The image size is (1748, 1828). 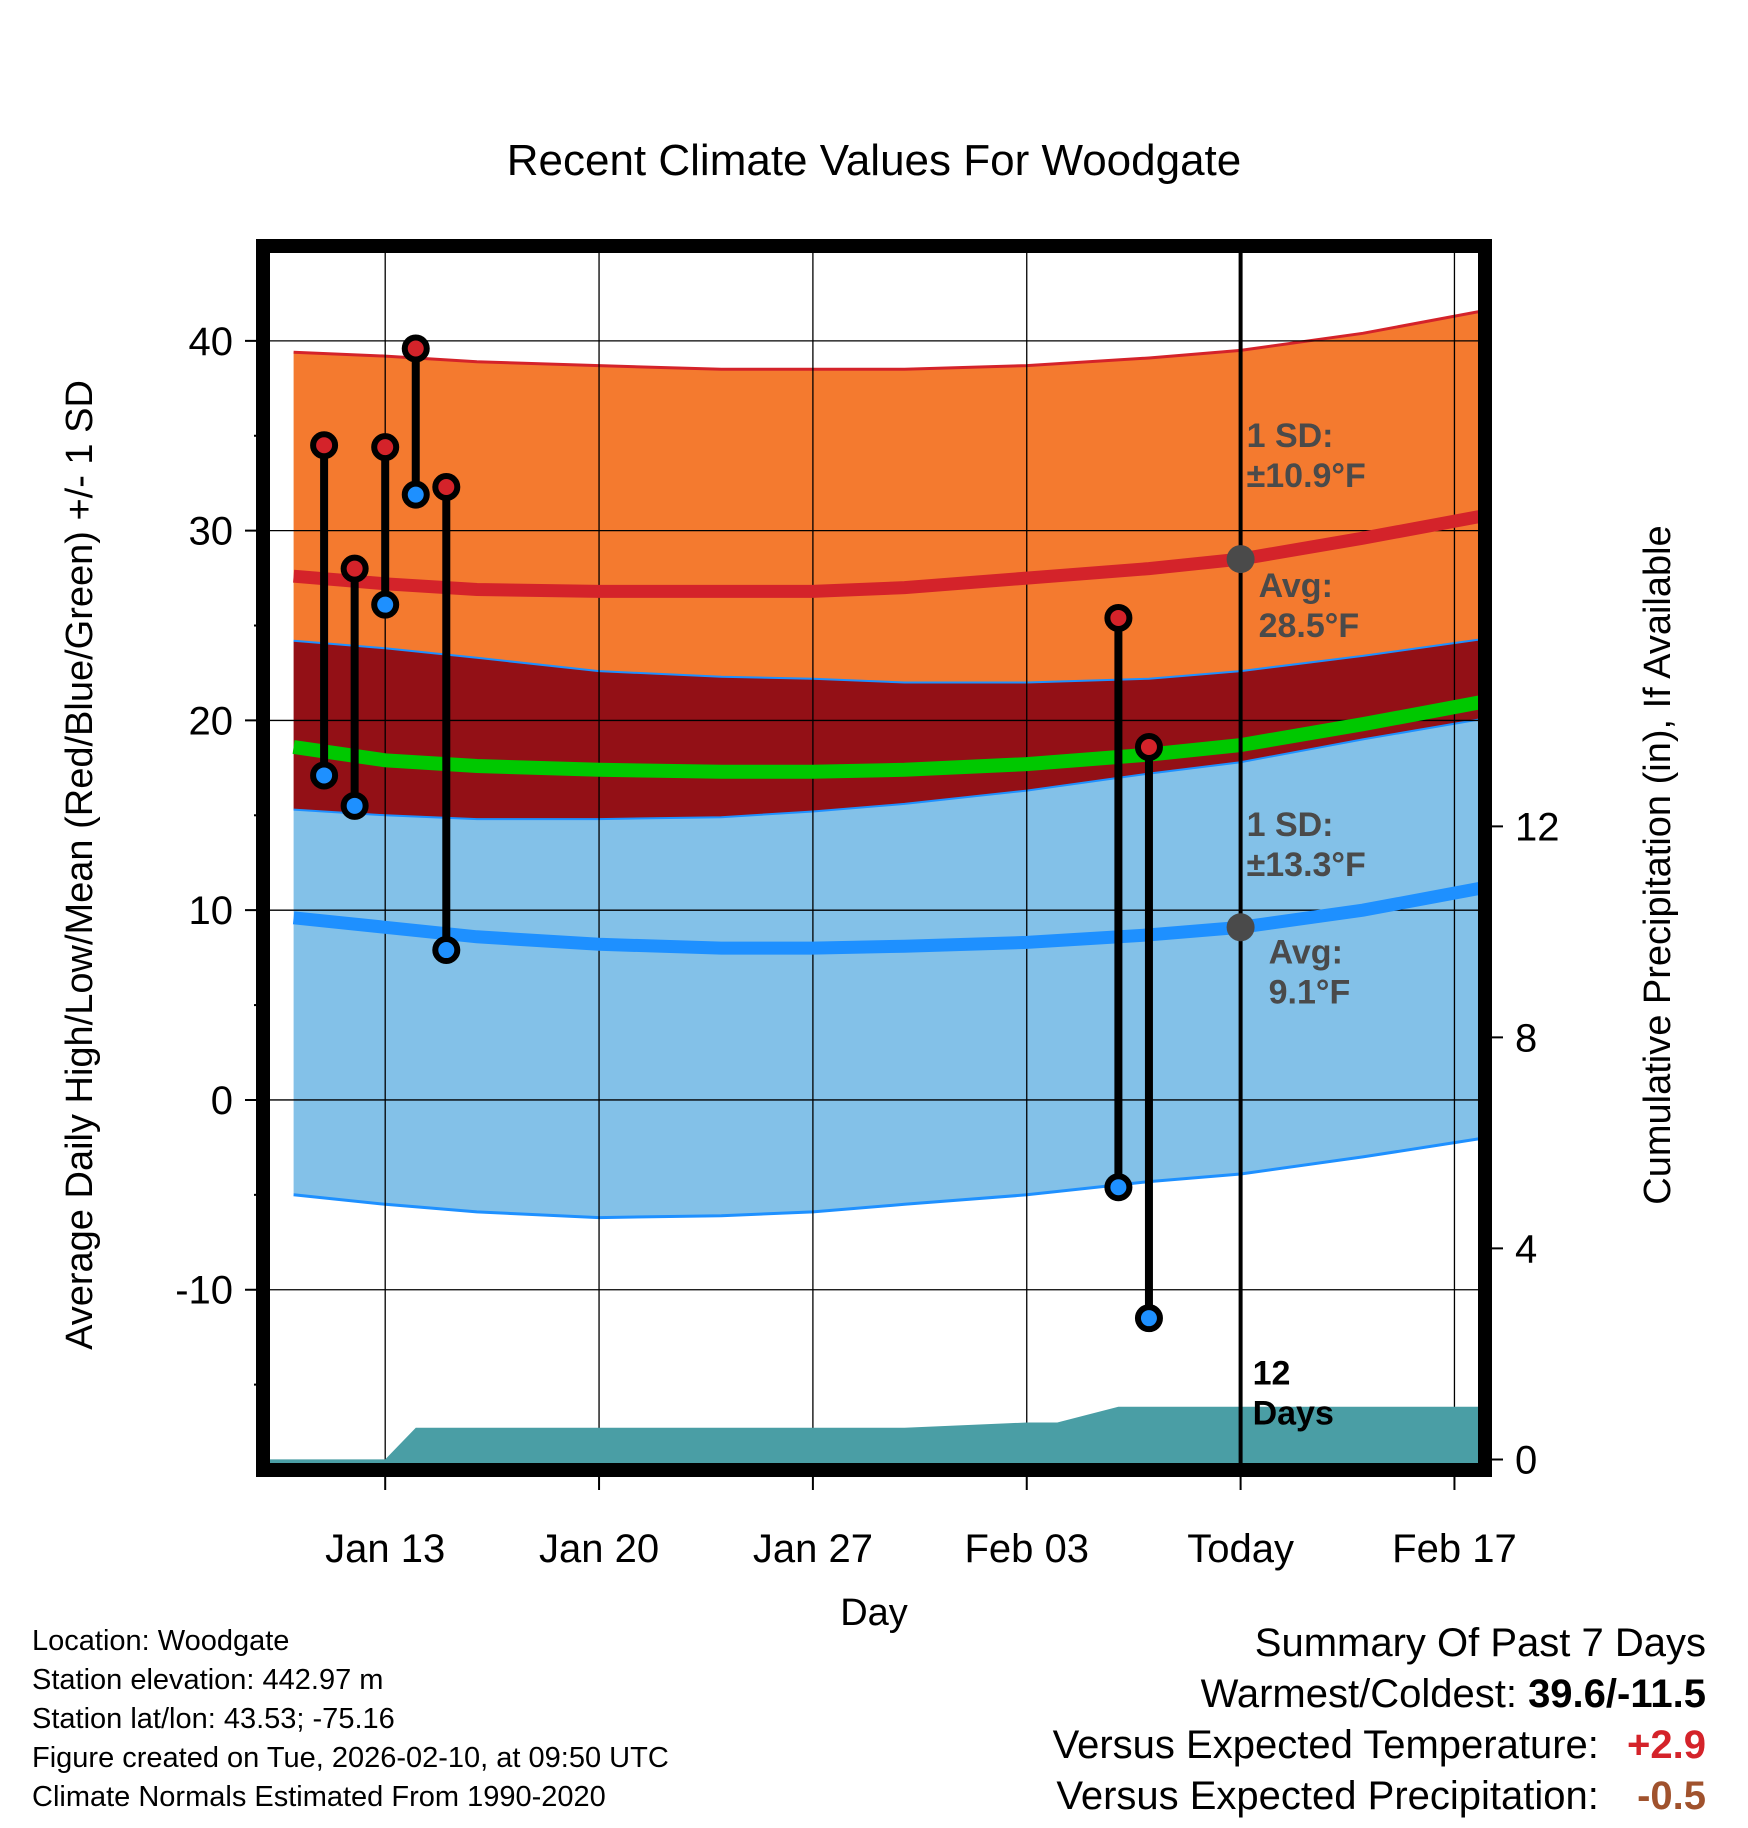 What do you see at coordinates (1272, 1374) in the screenshot?
I see `days-annotation-line: 12` at bounding box center [1272, 1374].